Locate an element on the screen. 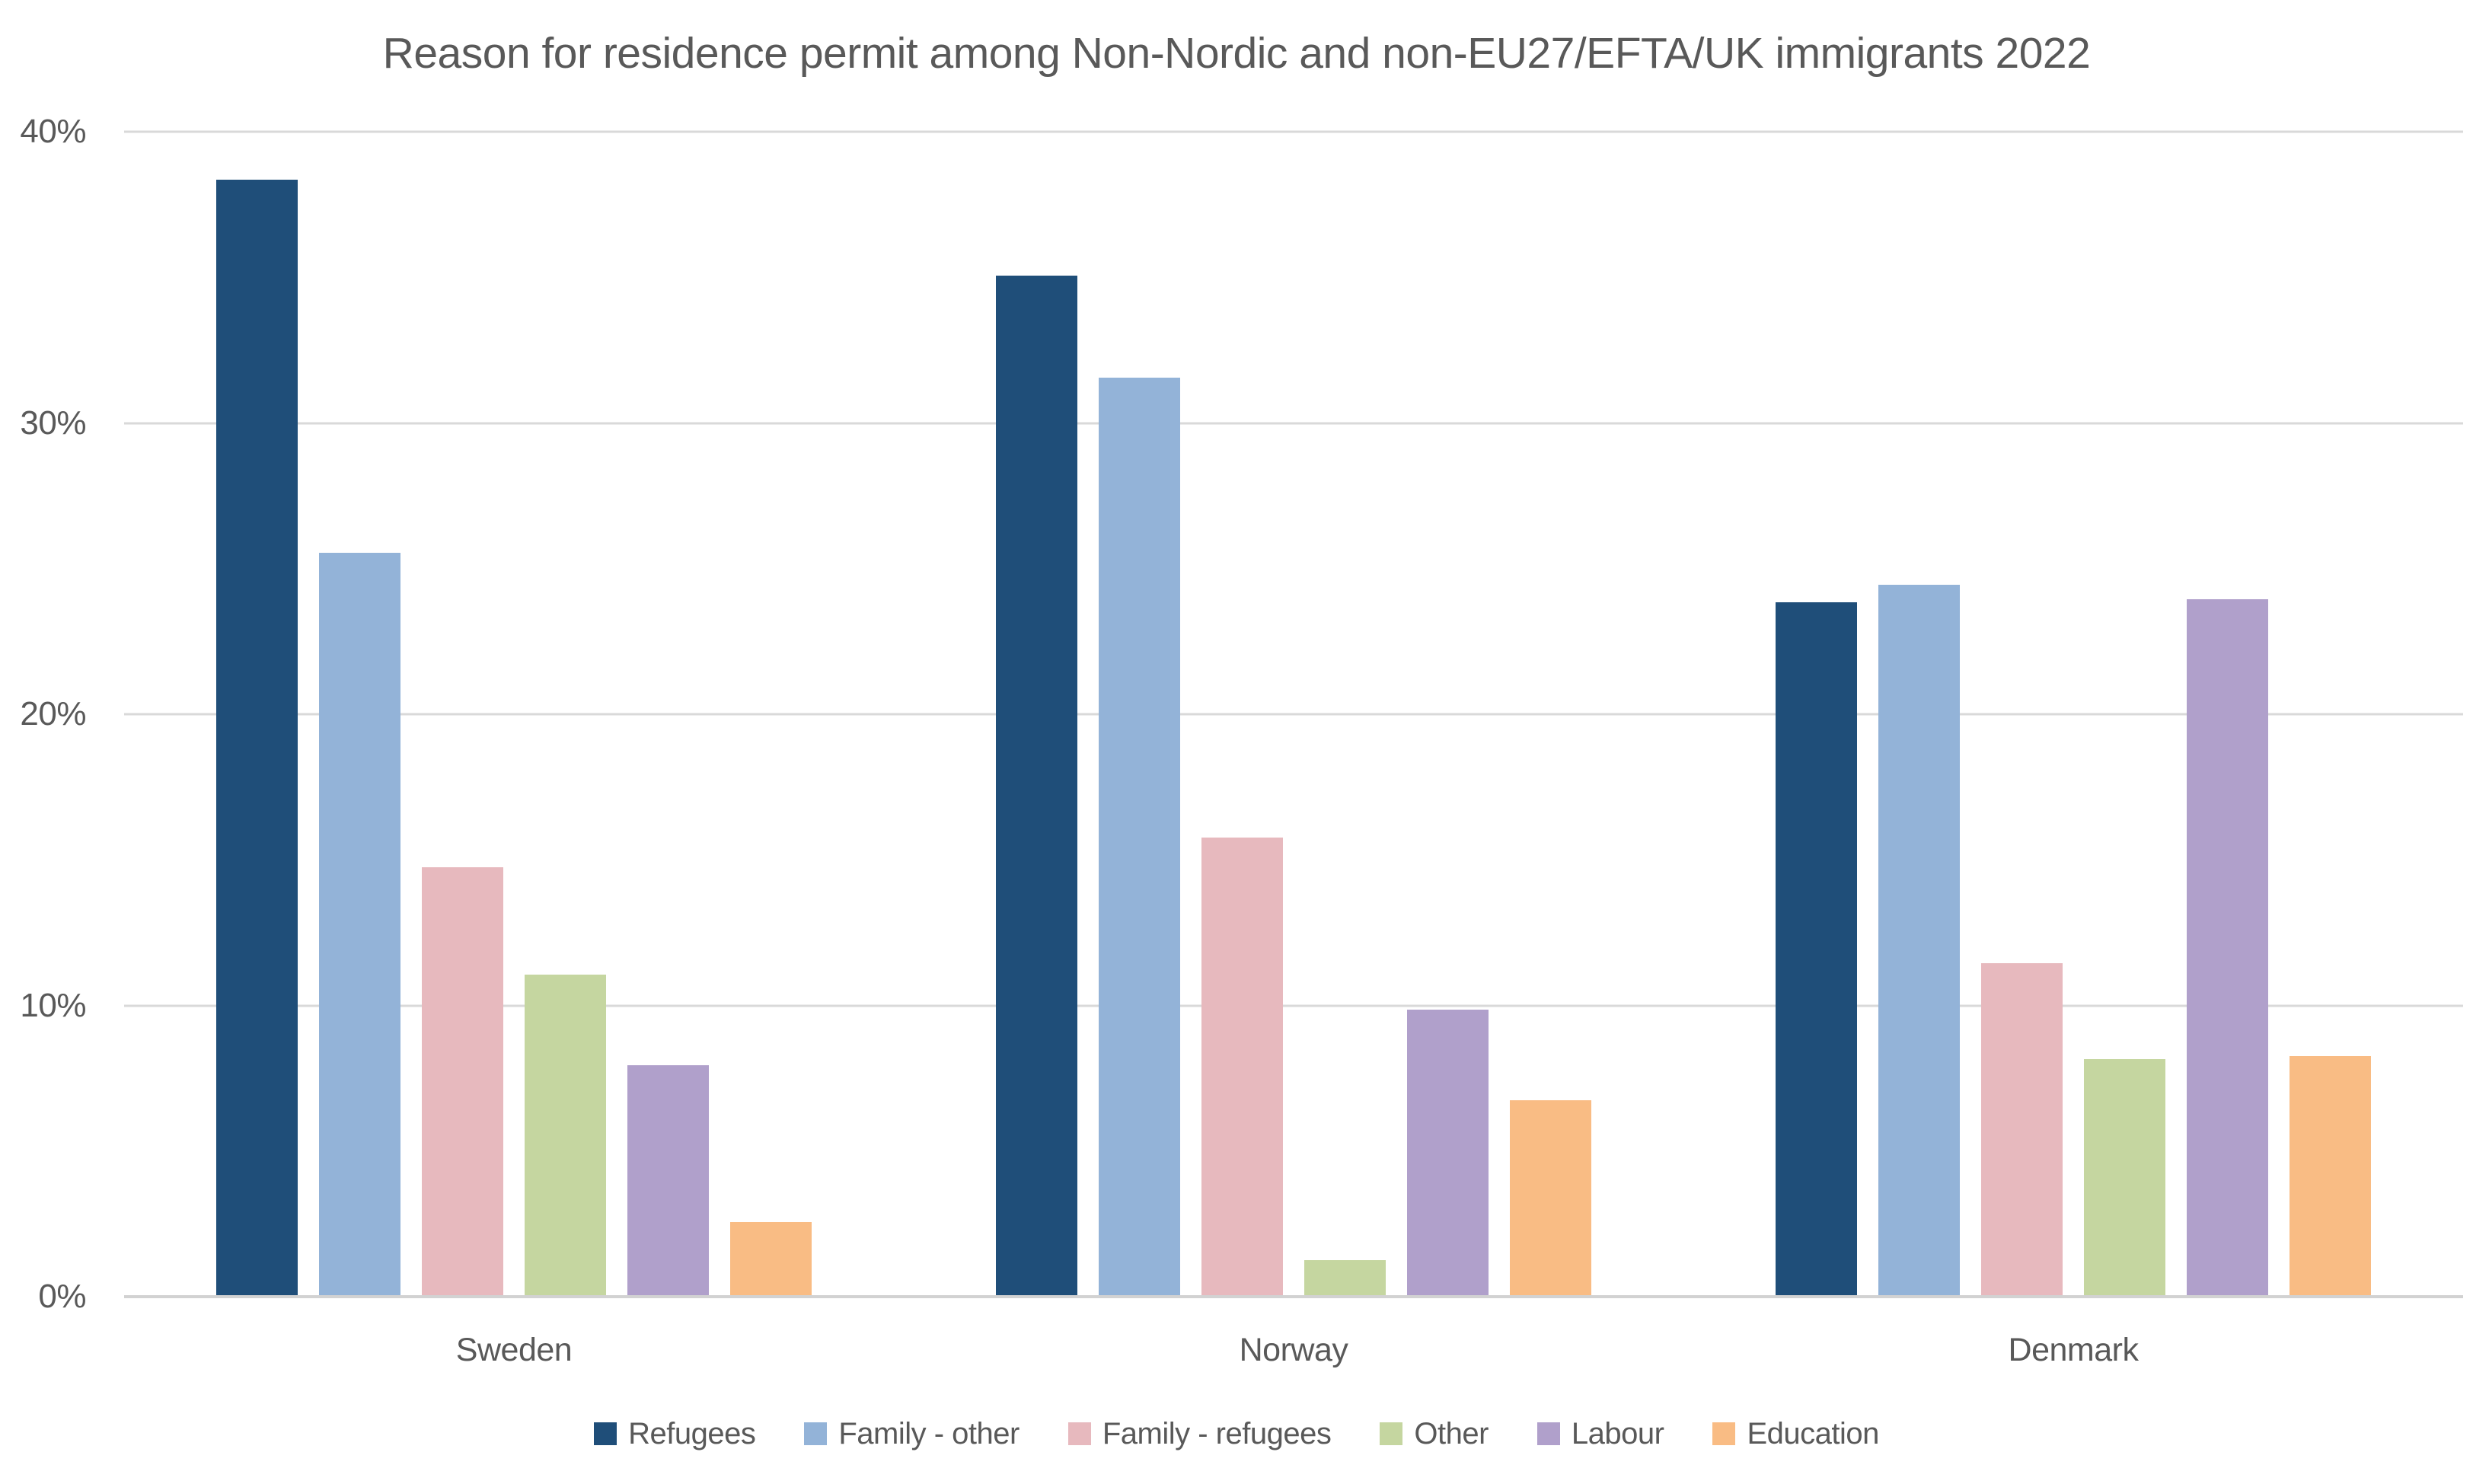  legend-swatch-refugees is located at coordinates (605, 1433).